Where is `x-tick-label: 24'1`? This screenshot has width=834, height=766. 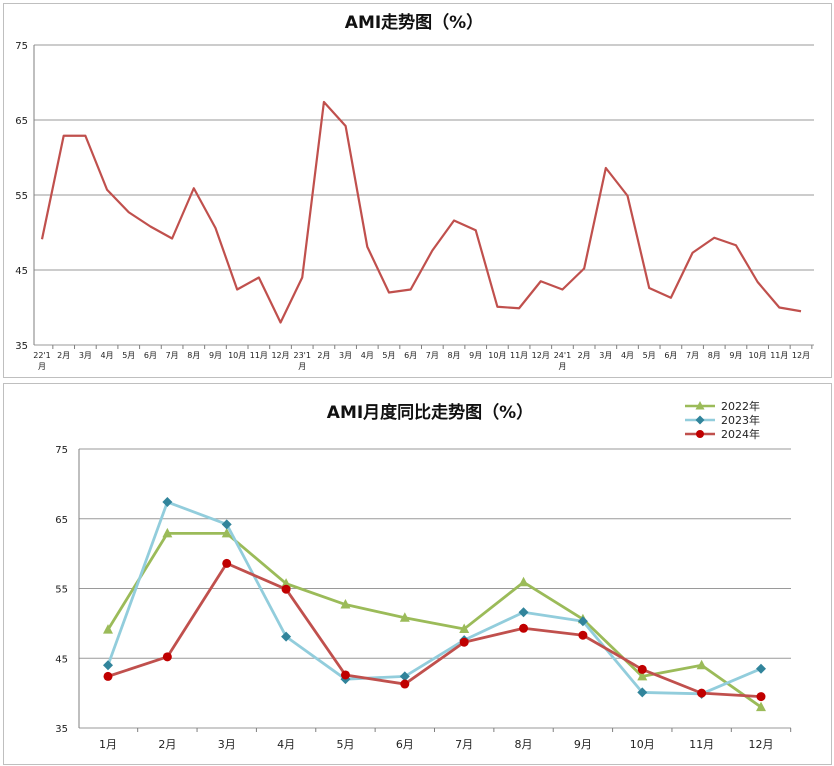 x-tick-label: 24'1 is located at coordinates (562, 355).